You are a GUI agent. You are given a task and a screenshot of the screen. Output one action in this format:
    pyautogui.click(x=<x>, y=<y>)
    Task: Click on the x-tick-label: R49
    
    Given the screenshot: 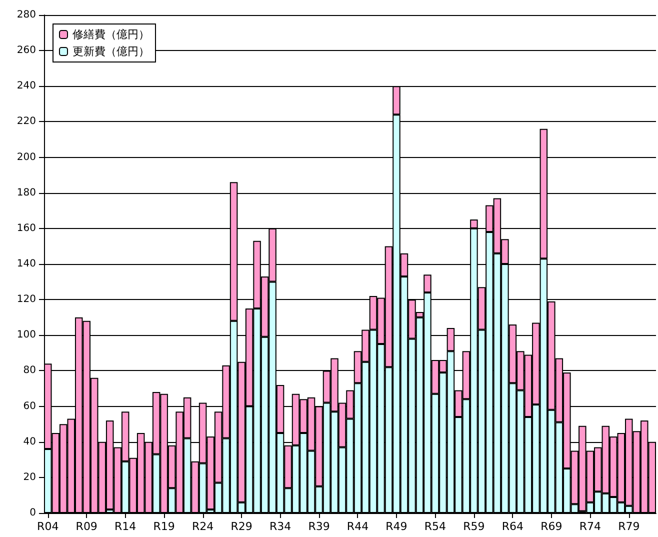 What is the action you would take?
    pyautogui.click(x=397, y=526)
    